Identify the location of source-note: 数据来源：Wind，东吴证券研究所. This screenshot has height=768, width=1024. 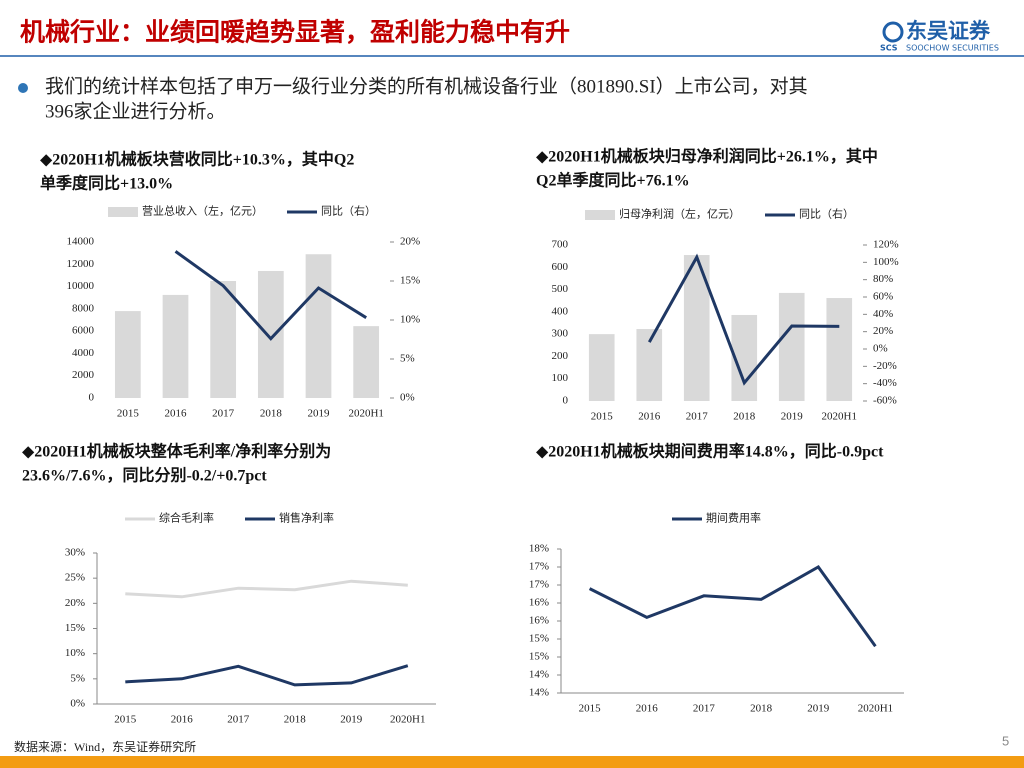
(105, 746).